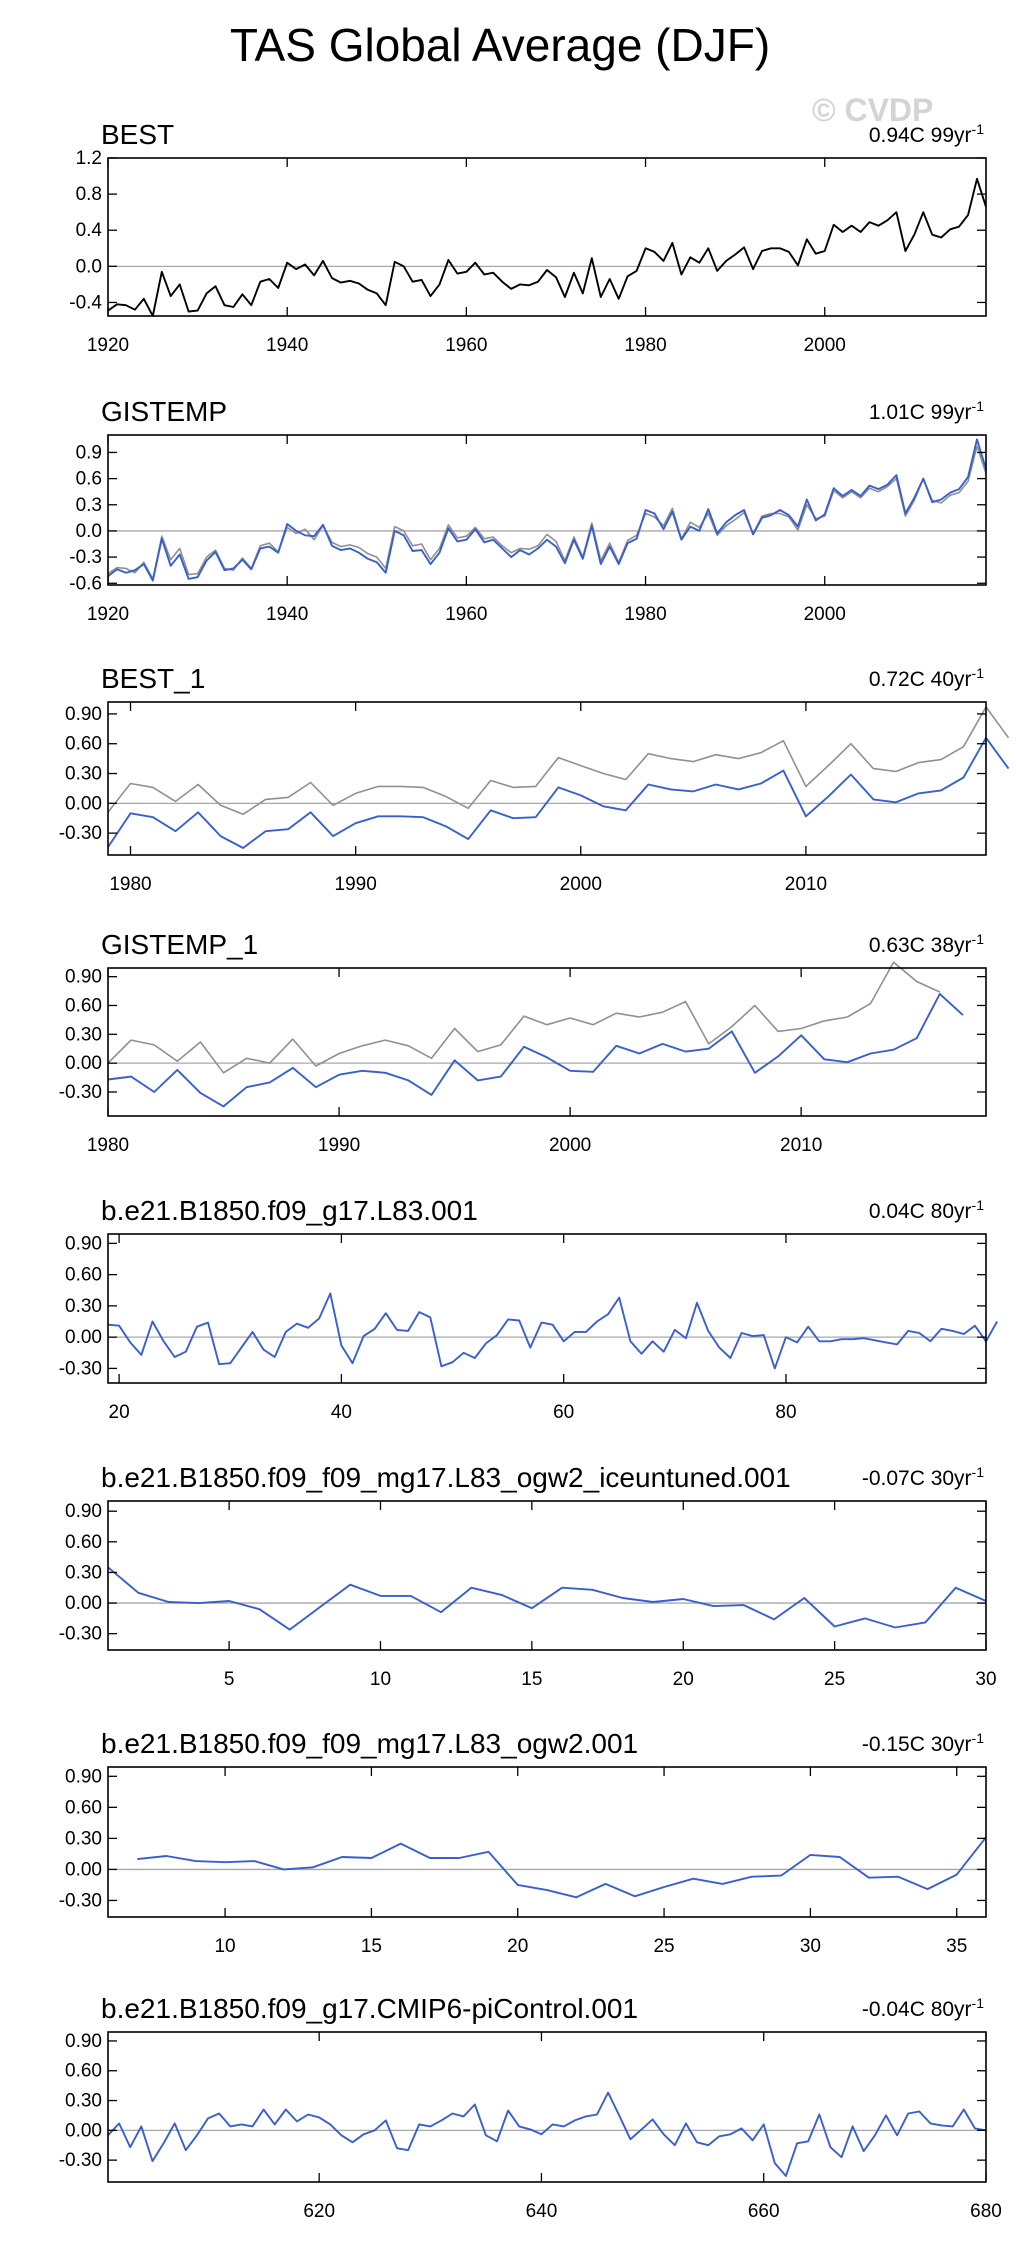 The height and width of the screenshot is (2261, 1016). What do you see at coordinates (287, 345) in the screenshot?
I see `x-tick-label: 1940` at bounding box center [287, 345].